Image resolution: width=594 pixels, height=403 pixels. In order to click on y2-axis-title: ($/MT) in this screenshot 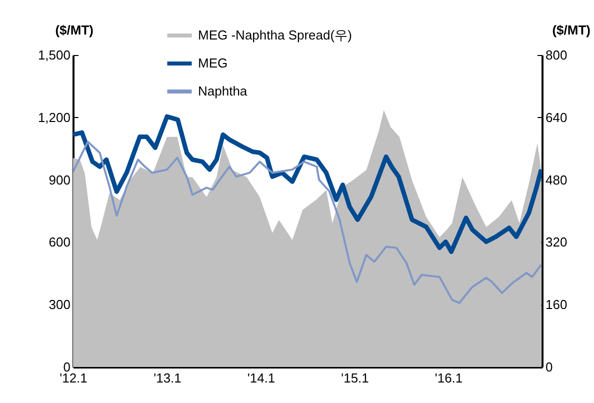, I will do `click(571, 30)`.